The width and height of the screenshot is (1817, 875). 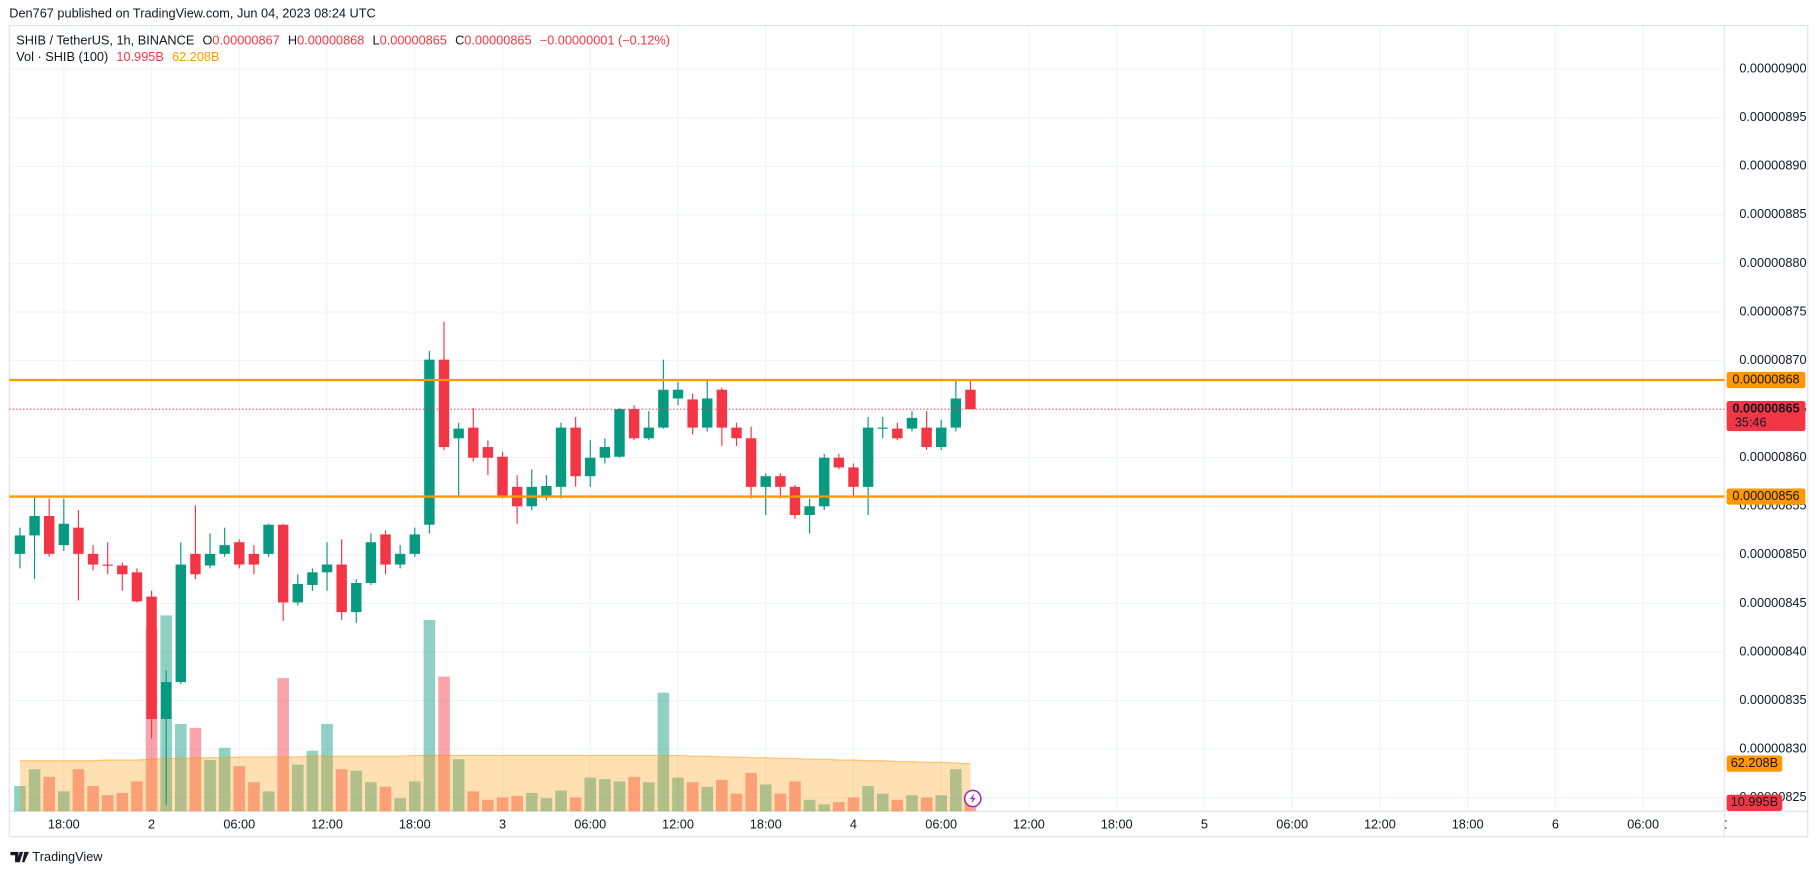 I want to click on ohlc-label: L, so click(x=376, y=40).